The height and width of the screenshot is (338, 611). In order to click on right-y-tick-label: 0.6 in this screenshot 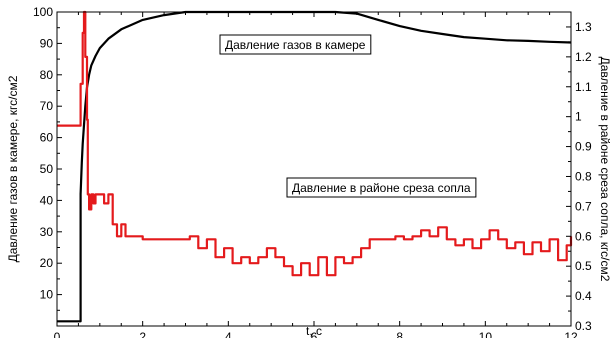, I will do `click(583, 236)`.